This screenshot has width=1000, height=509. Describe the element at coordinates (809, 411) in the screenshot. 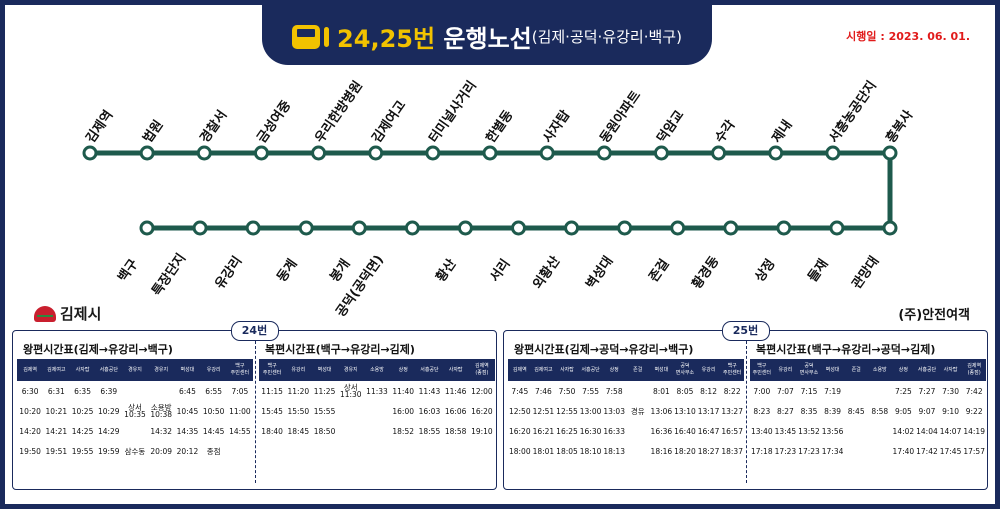

I see `timetable-cell: 8:35` at that location.